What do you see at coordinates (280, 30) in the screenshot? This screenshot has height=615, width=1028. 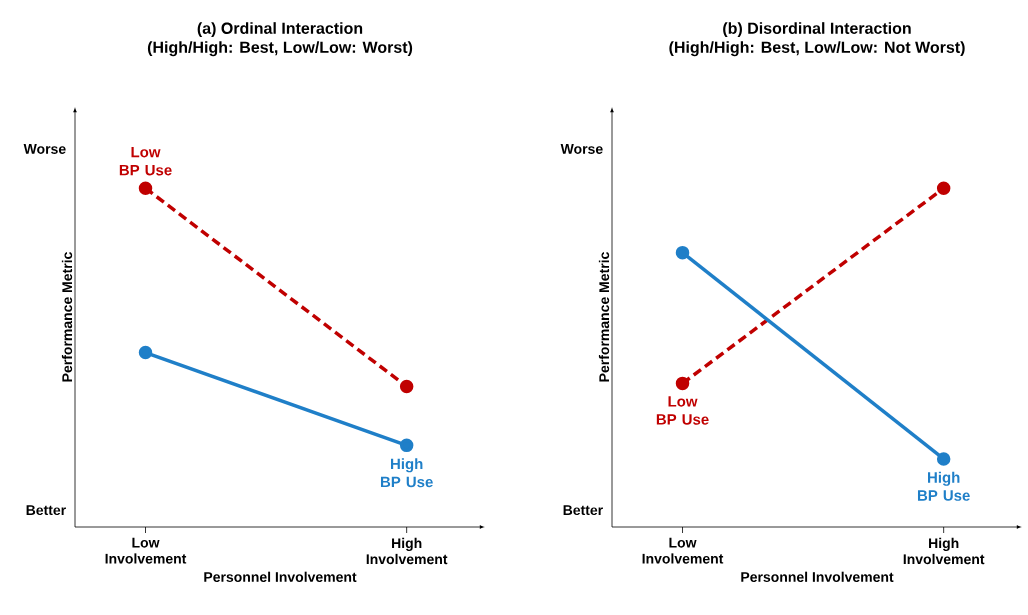 I see `chart-title: (a) Ordinal Interaction` at bounding box center [280, 30].